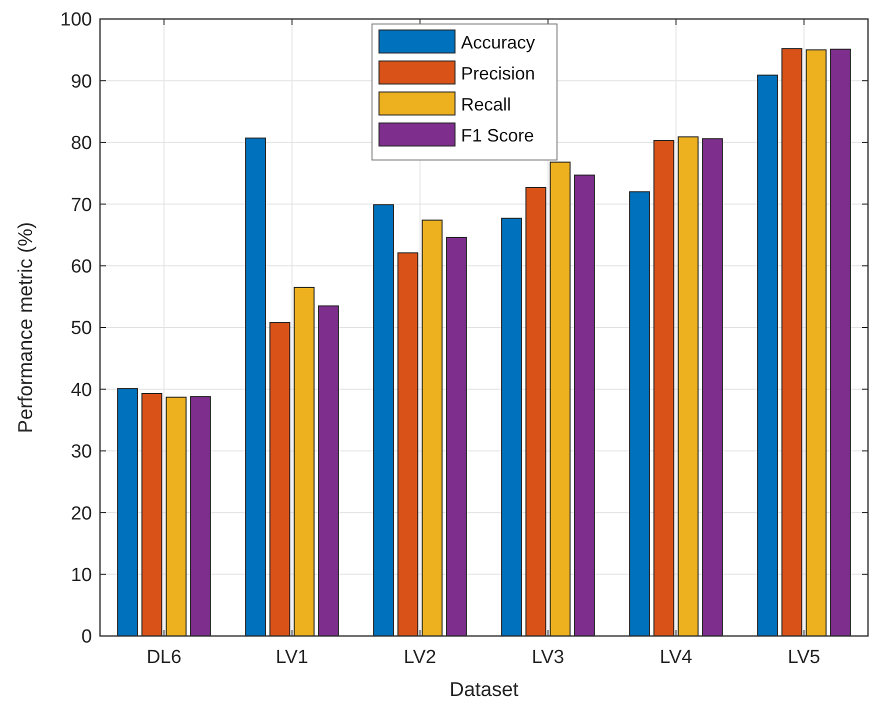 This screenshot has height=710, width=883. What do you see at coordinates (81, 329) in the screenshot?
I see `y-tick-label: 50` at bounding box center [81, 329].